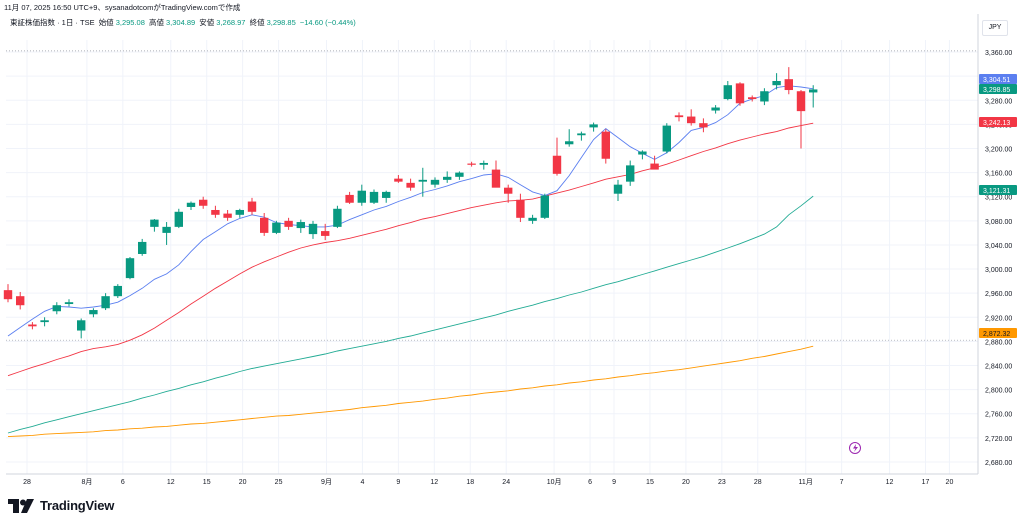 The image size is (1024, 524). Describe the element at coordinates (998, 333) in the screenshot. I see `price-tag-ma-long` at that location.